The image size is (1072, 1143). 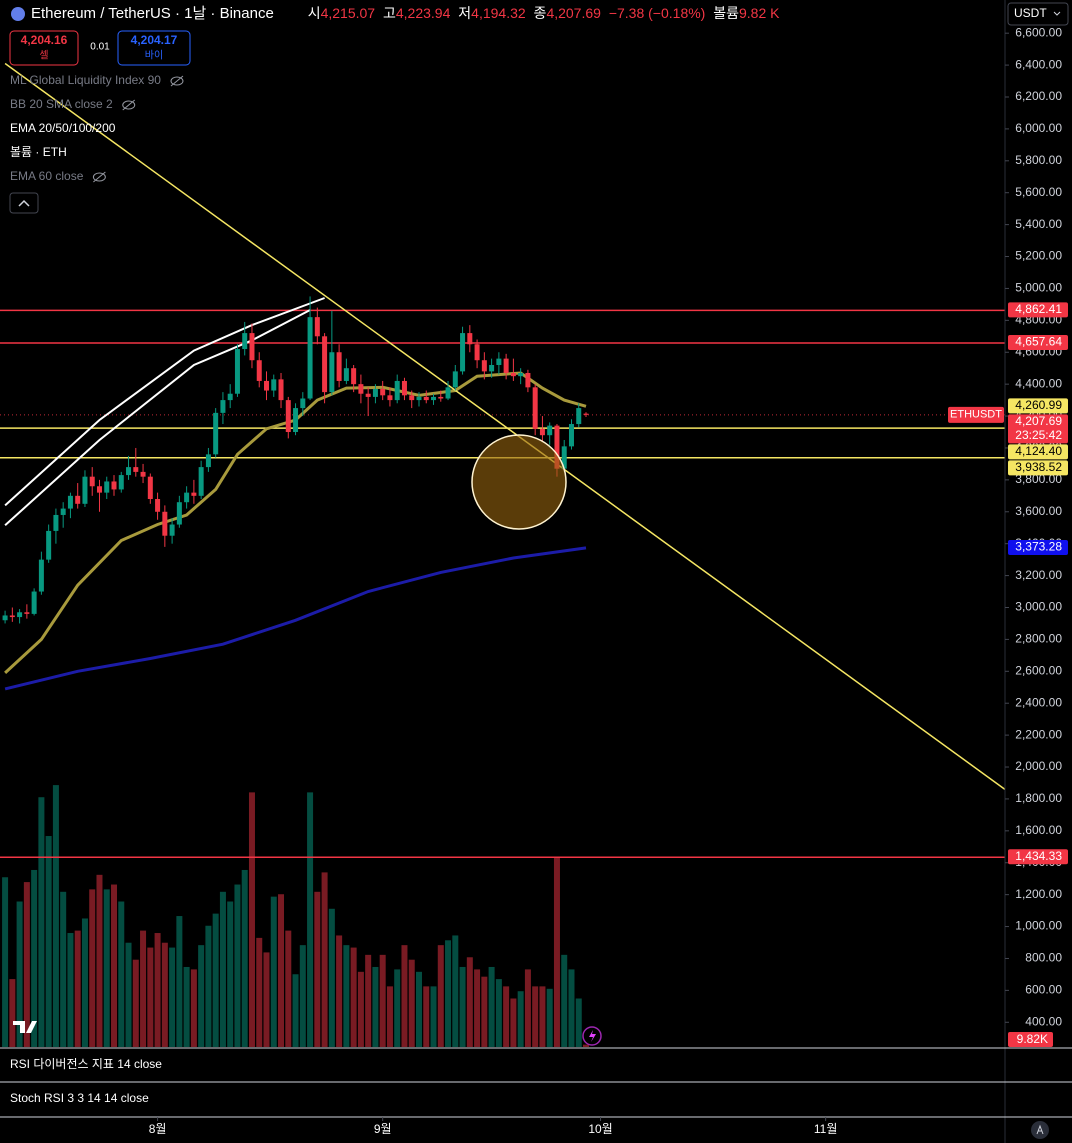 I want to click on change: −7.38 (−0.18%), so click(x=657, y=13).